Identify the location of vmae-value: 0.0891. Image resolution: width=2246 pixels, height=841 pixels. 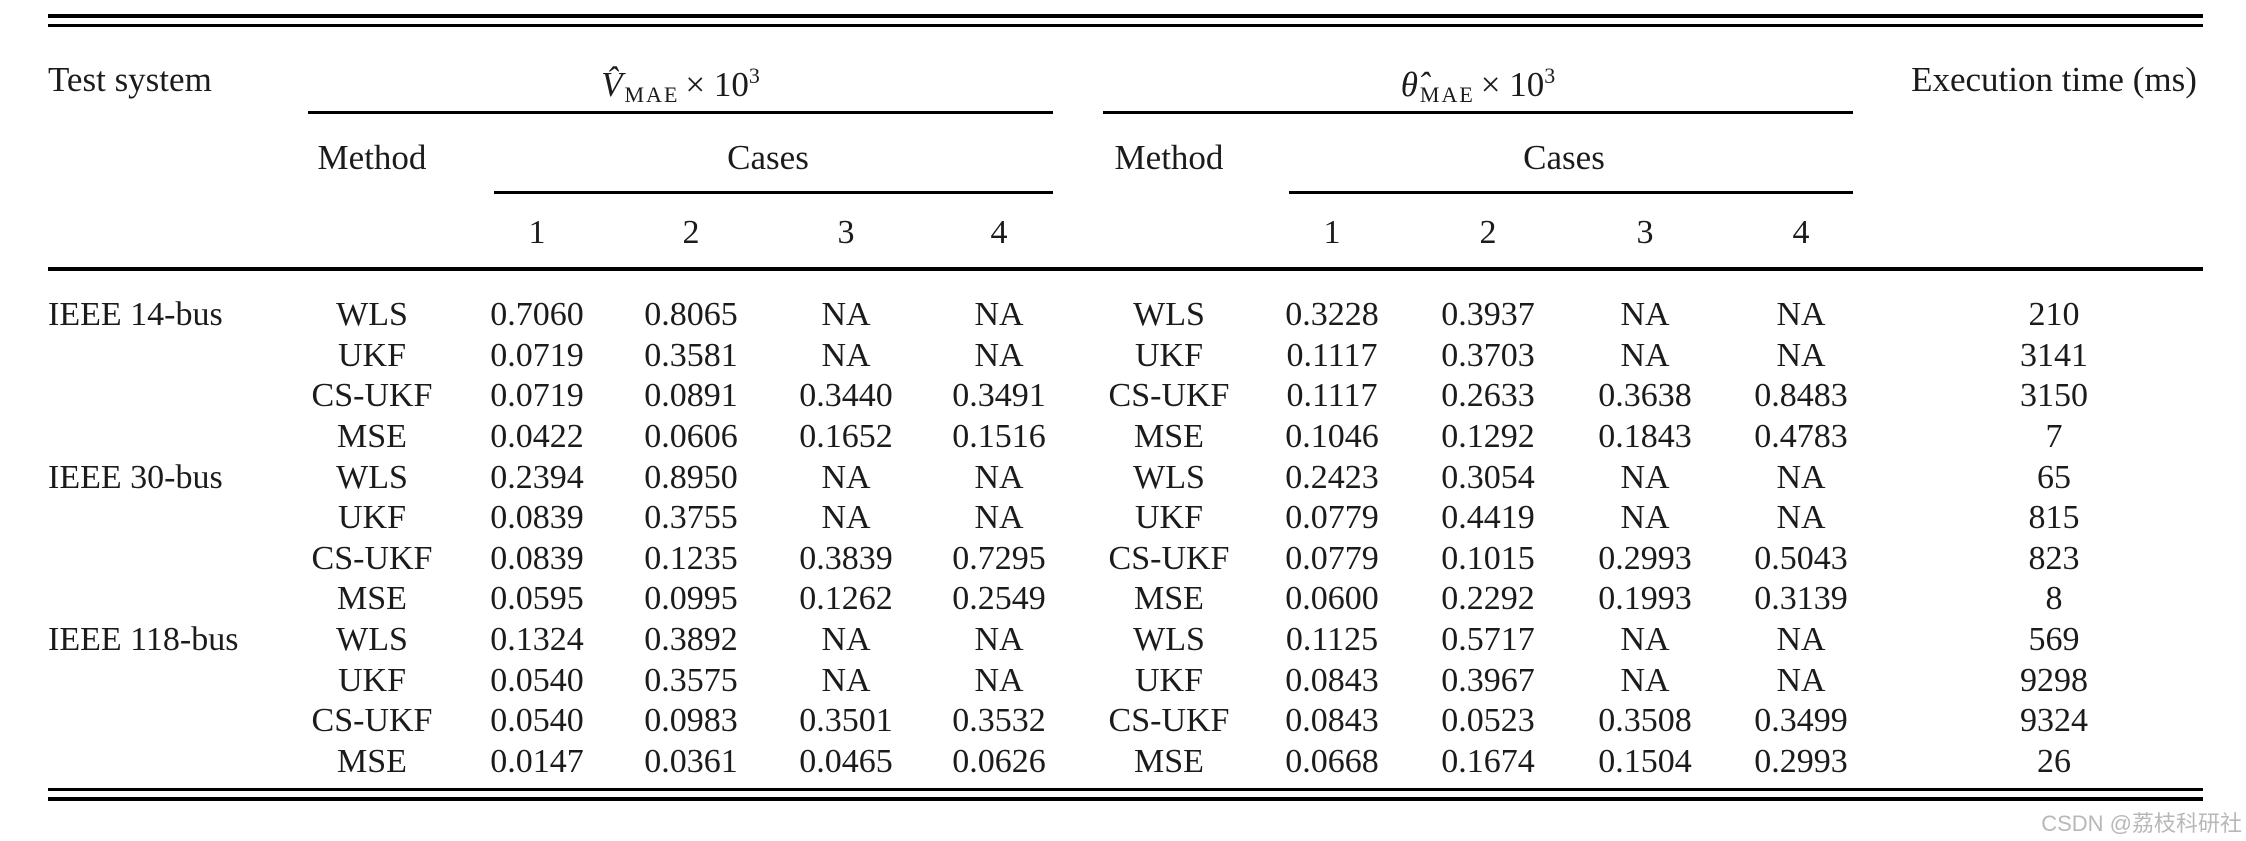
(691, 396).